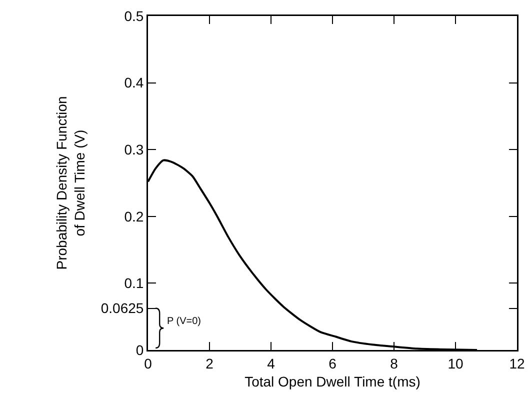 This screenshot has height=405, width=528. What do you see at coordinates (140, 350) in the screenshot?
I see `y-tick-label: 0` at bounding box center [140, 350].